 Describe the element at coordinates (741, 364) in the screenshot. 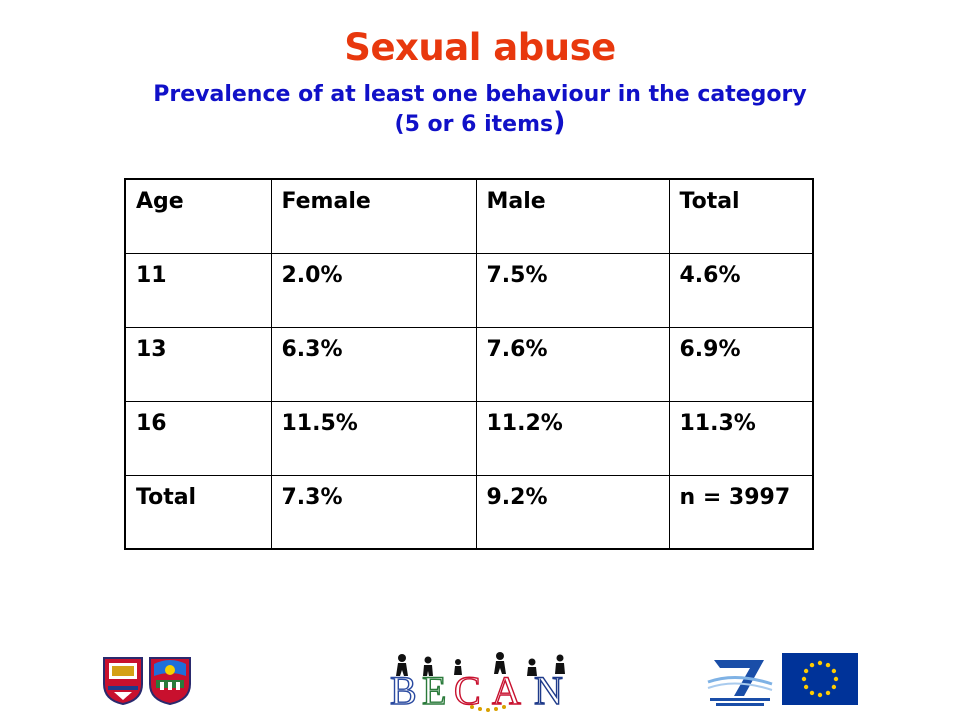

I see `cell-total: 6.9%` at that location.